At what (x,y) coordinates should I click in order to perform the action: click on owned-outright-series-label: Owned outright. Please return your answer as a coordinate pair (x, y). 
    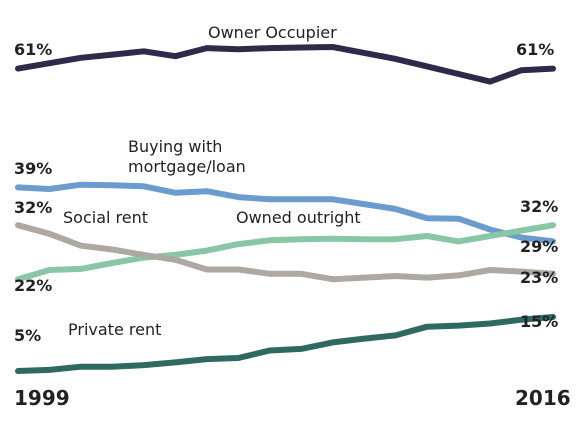
    Looking at the image, I should click on (298, 217).